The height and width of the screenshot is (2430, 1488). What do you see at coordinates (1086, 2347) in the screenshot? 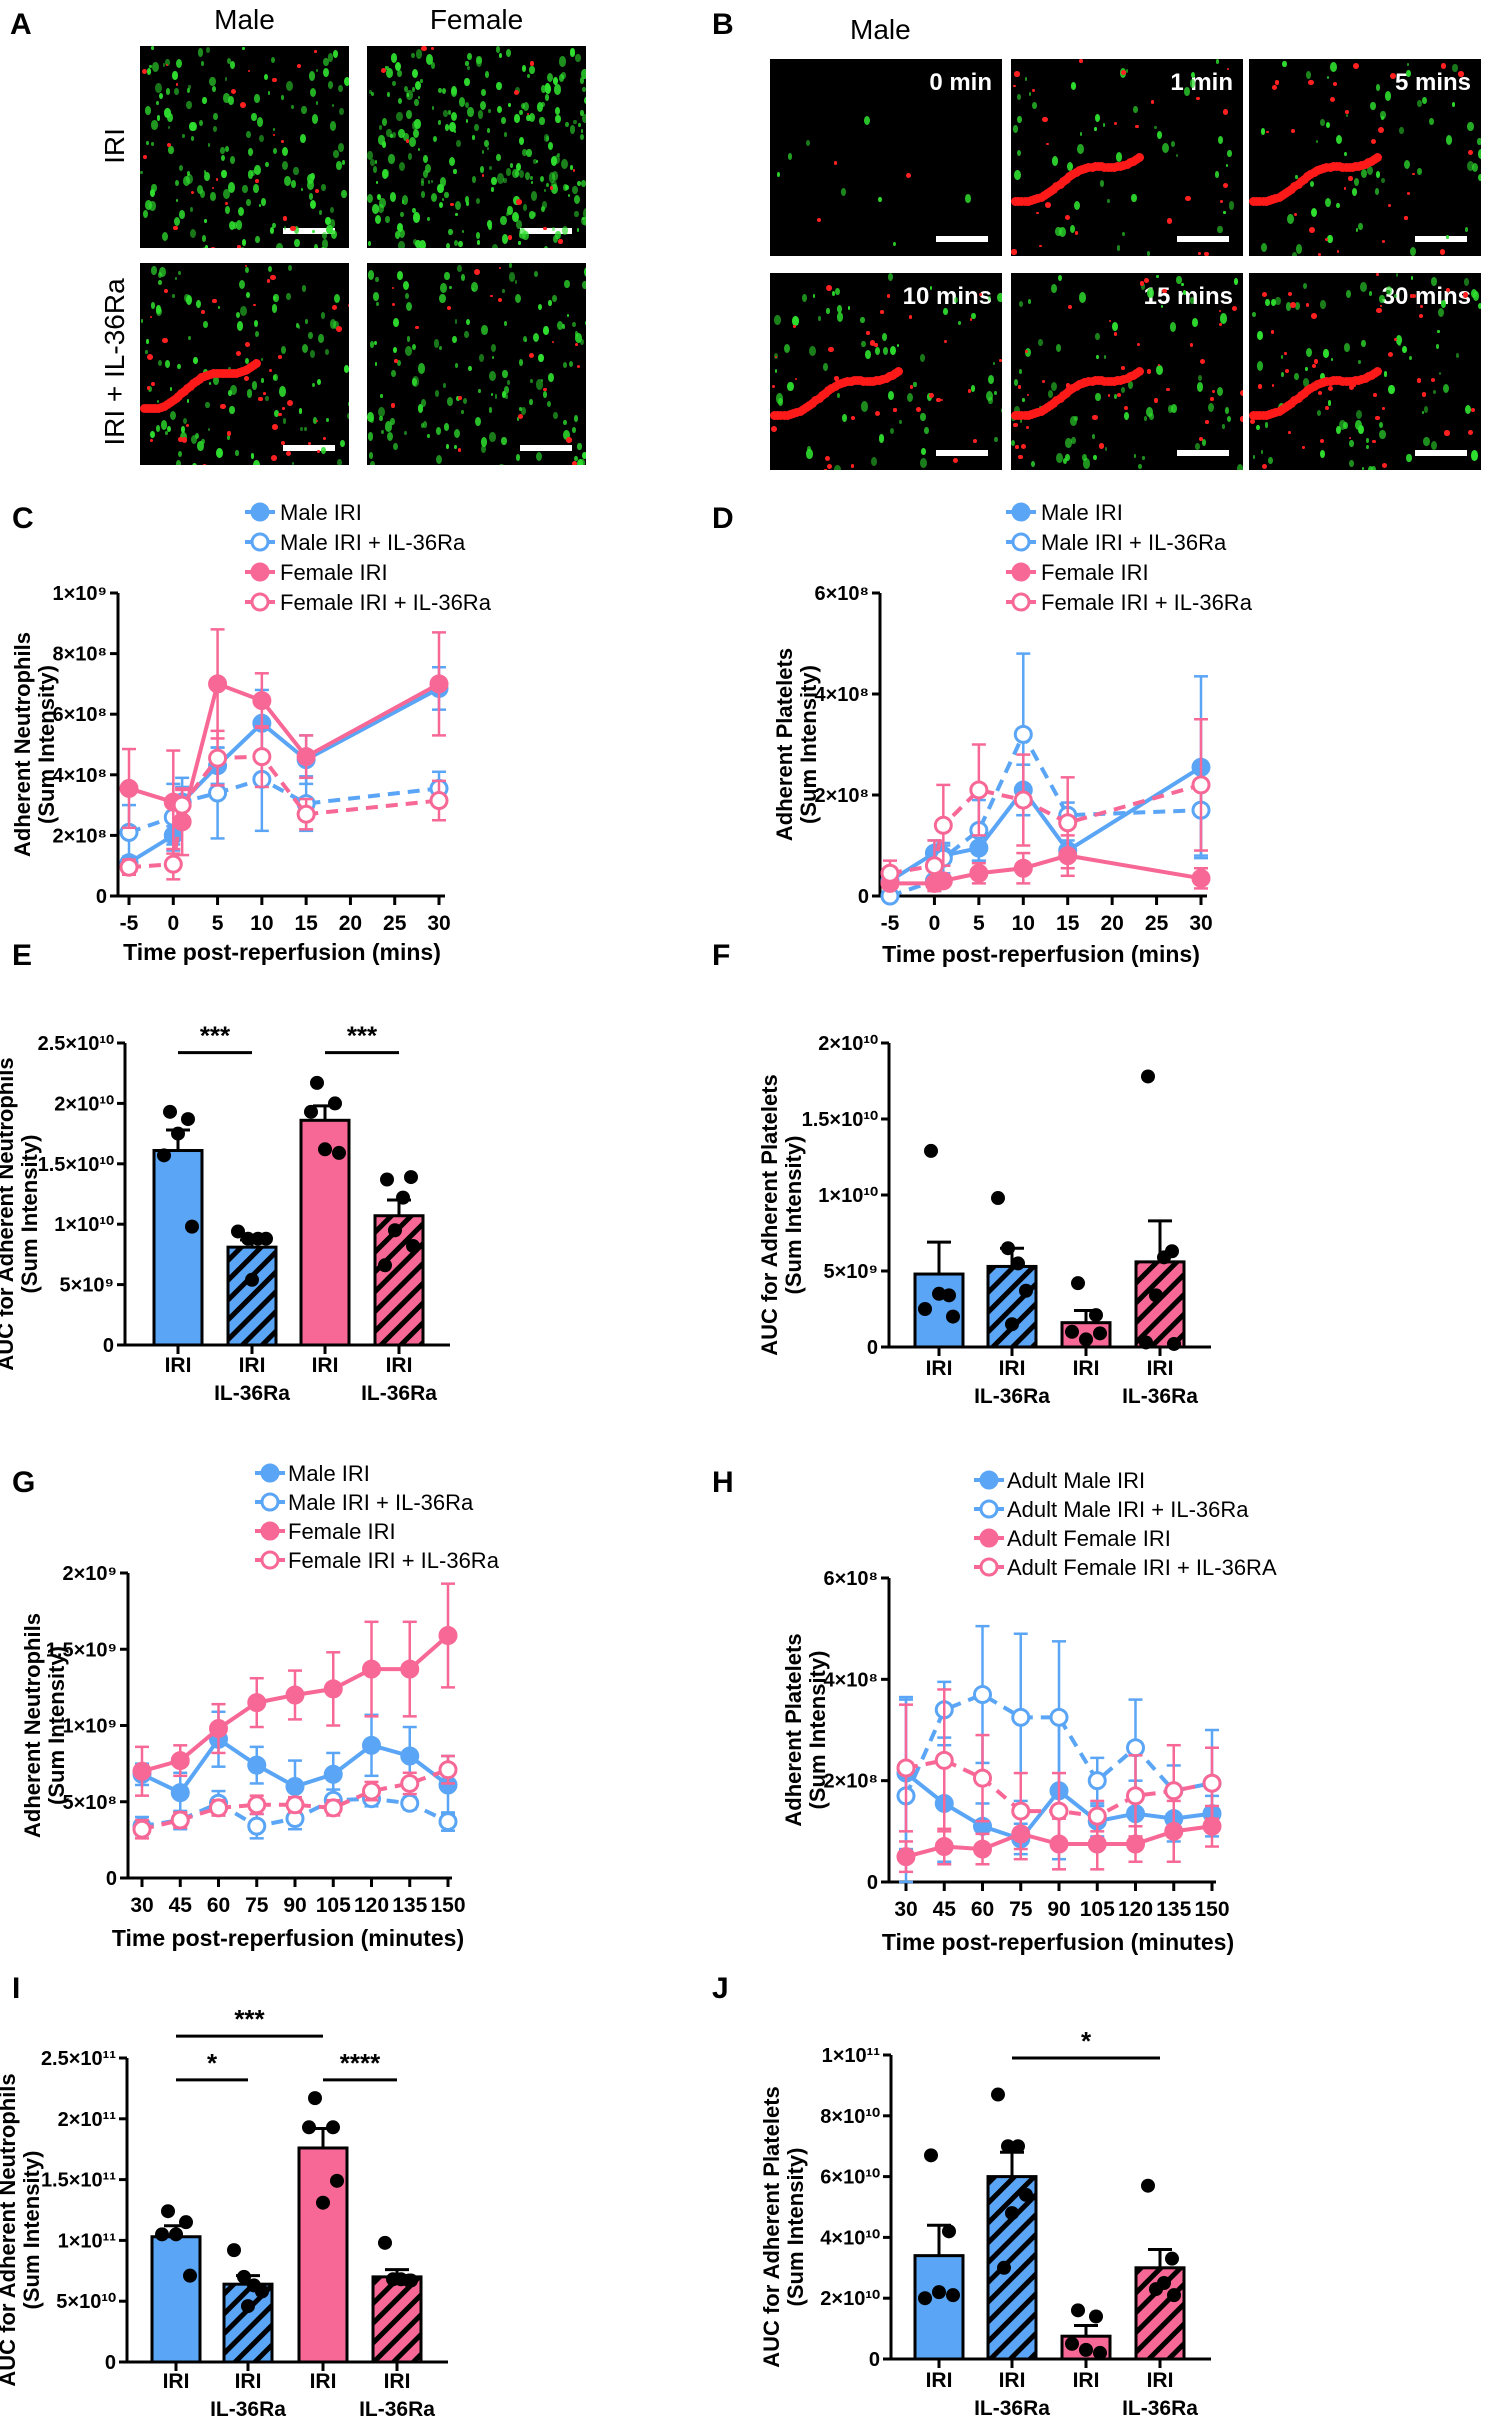
I see `bar-group: IRI` at bounding box center [1086, 2347].